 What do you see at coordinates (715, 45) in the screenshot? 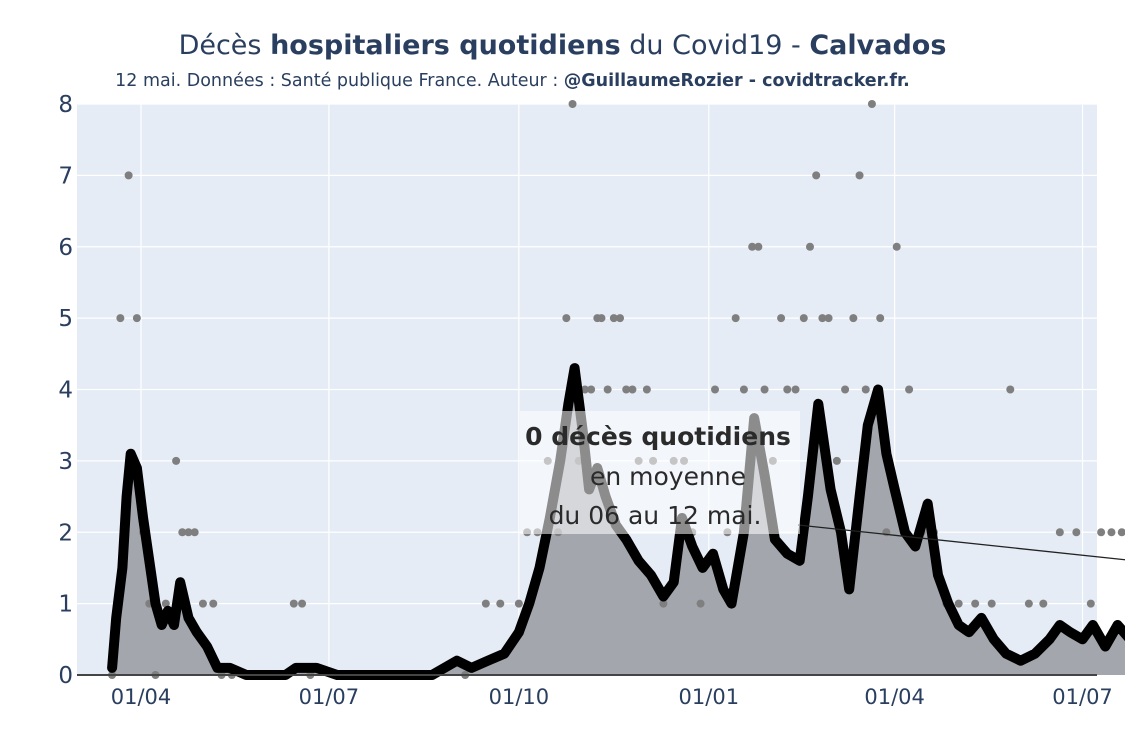
I see `title-part-2: du Covid19 -` at bounding box center [715, 45].